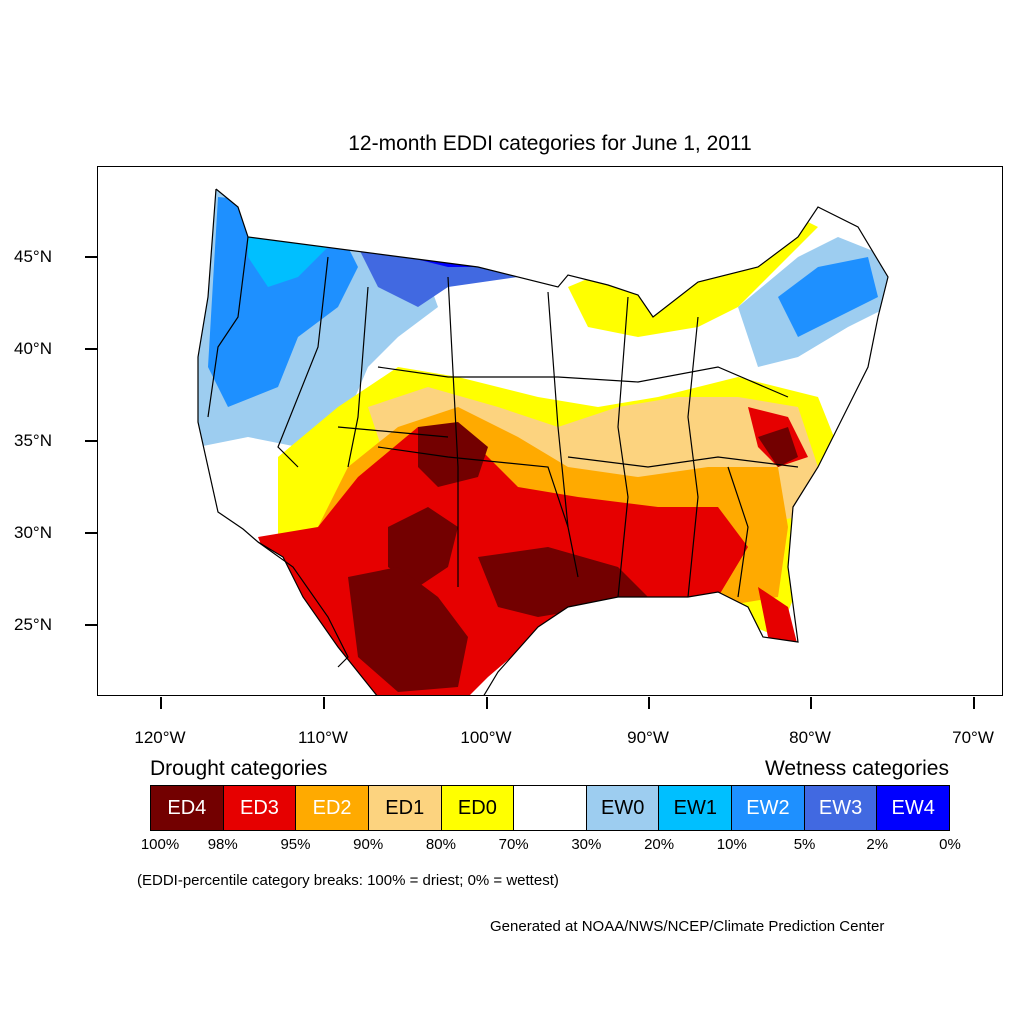  Describe the element at coordinates (696, 808) in the screenshot. I see `legend-swatch-ew1: EW1` at that location.